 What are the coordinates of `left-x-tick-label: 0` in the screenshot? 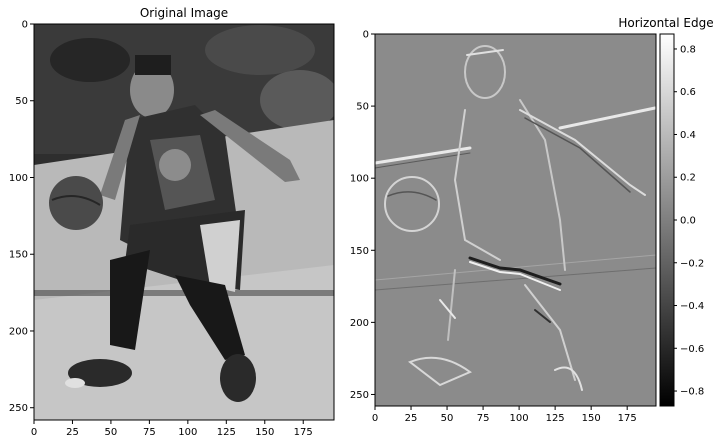 It's located at (34, 432).